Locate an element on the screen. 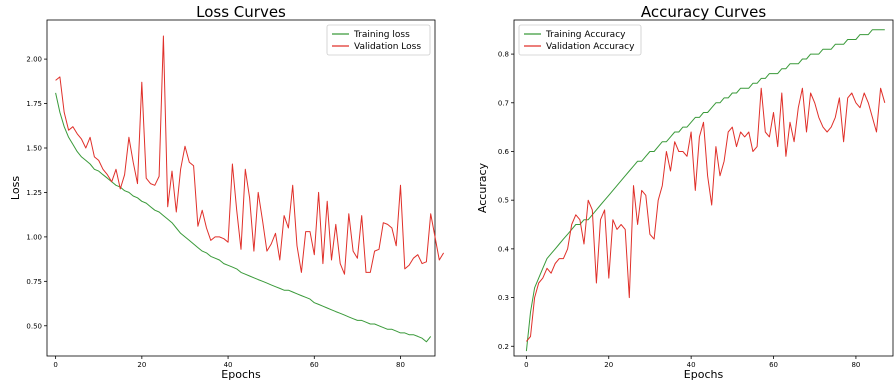  loss-legend-entry: Training loss is located at coordinates (381, 35).